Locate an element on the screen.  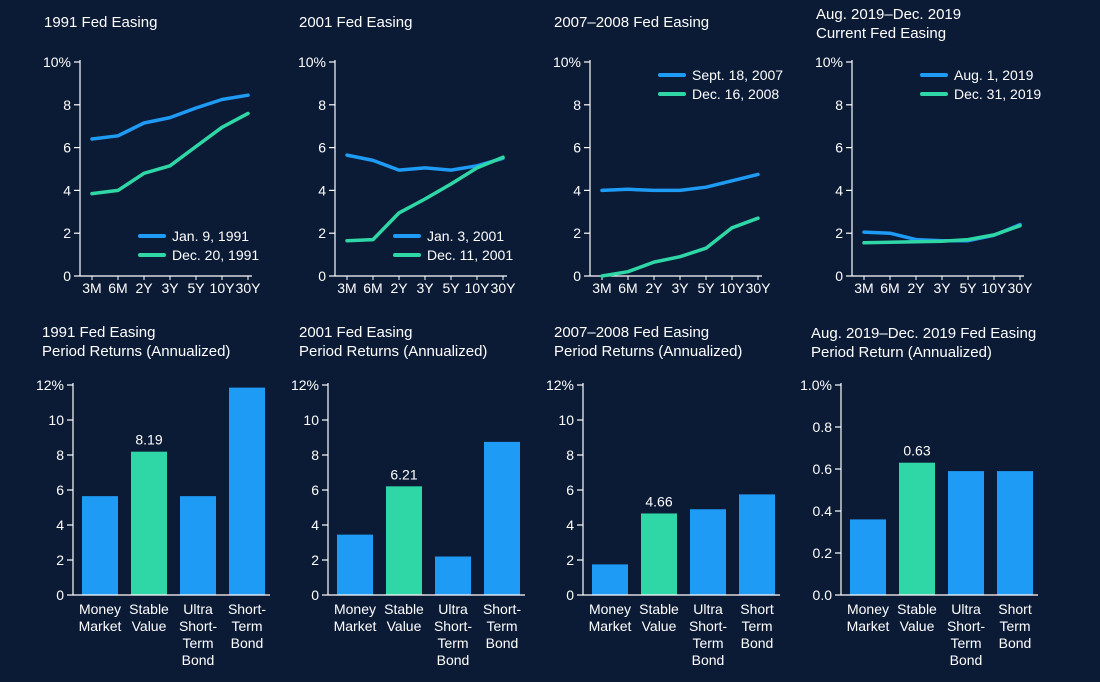
chart-title-line: 1991 Fed Easing is located at coordinates (101, 22).